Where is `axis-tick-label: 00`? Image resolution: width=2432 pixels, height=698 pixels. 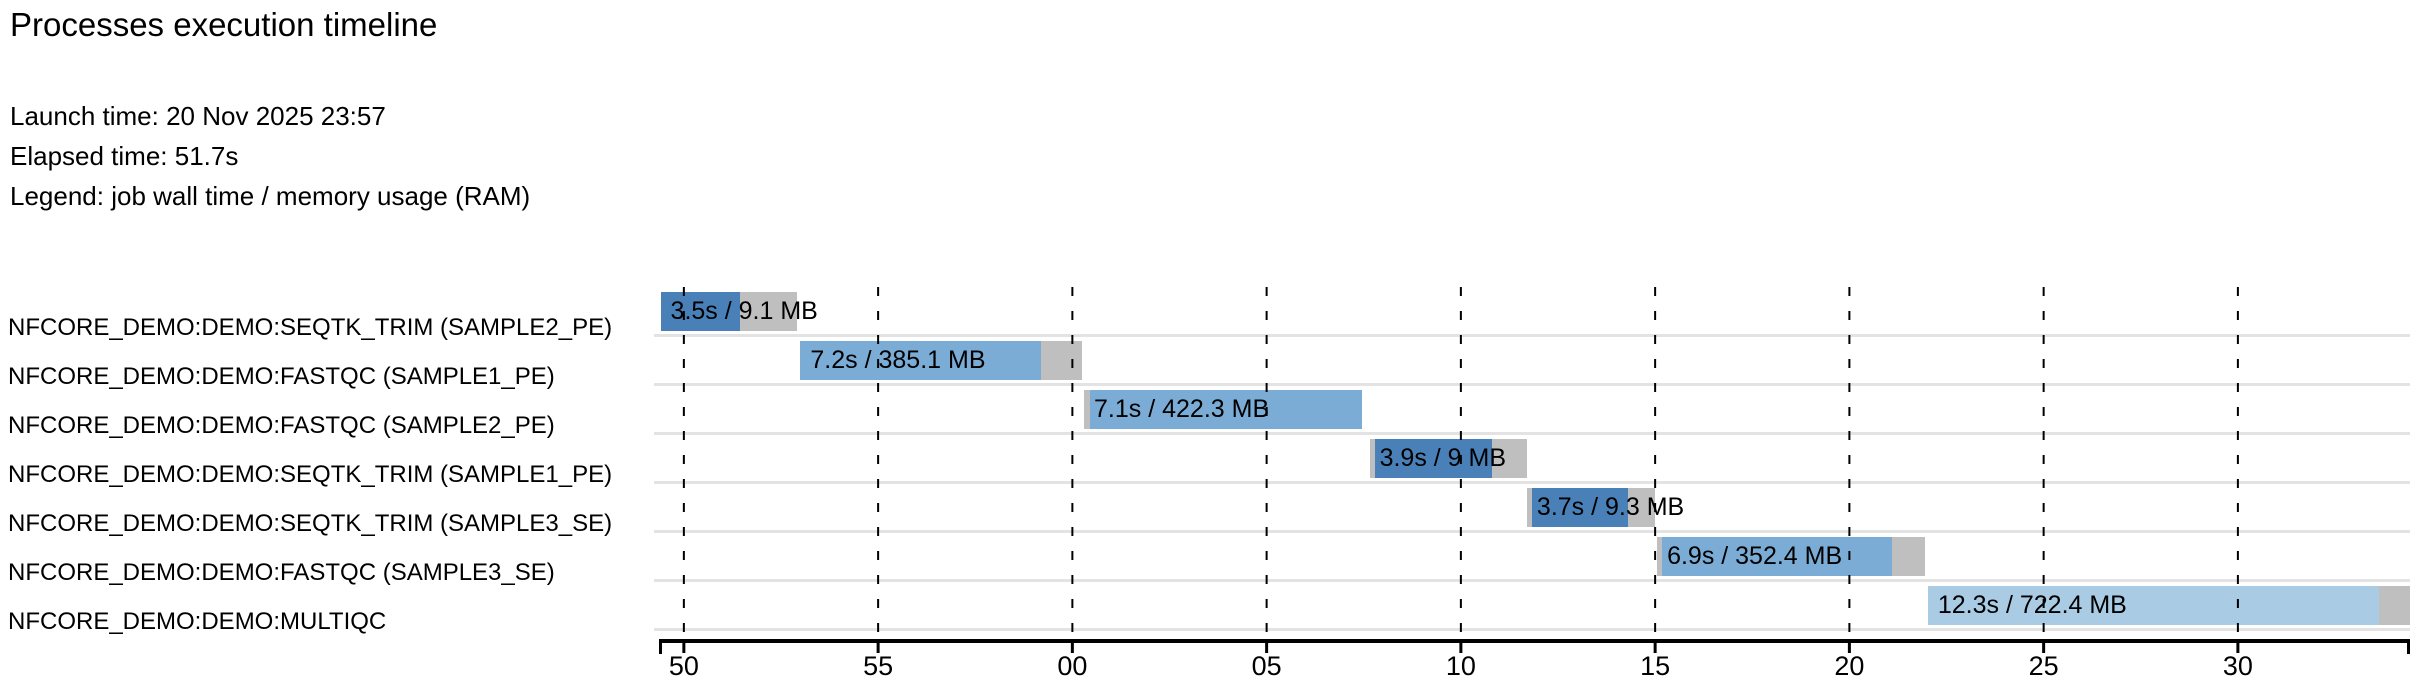 axis-tick-label: 00 is located at coordinates (1072, 666).